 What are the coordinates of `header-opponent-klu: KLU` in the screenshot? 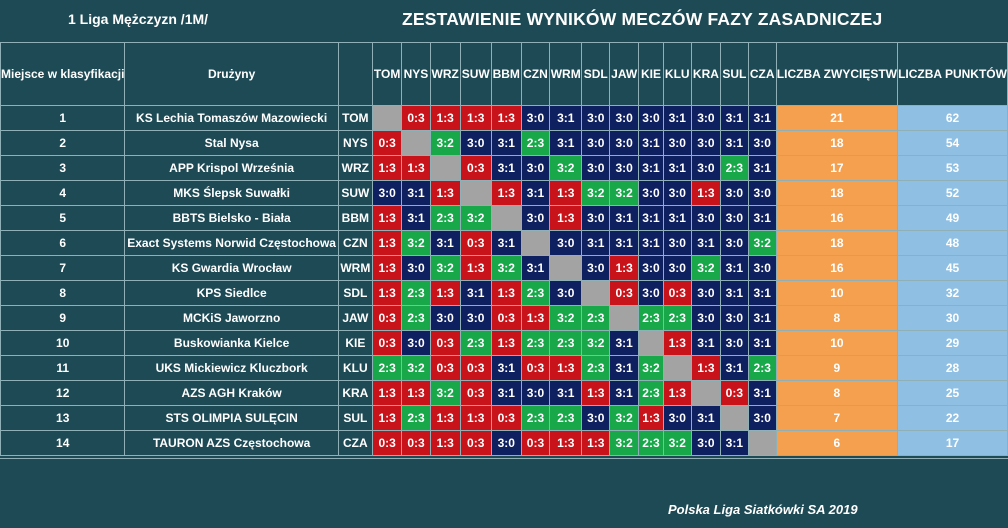 It's located at (677, 74).